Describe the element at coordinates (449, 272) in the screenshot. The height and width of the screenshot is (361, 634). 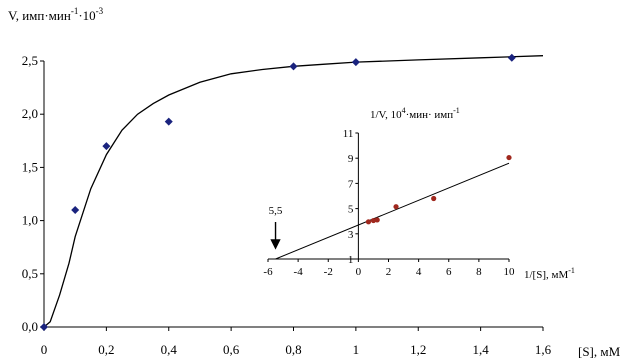
I see `inset-x-tick-label: 6` at that location.